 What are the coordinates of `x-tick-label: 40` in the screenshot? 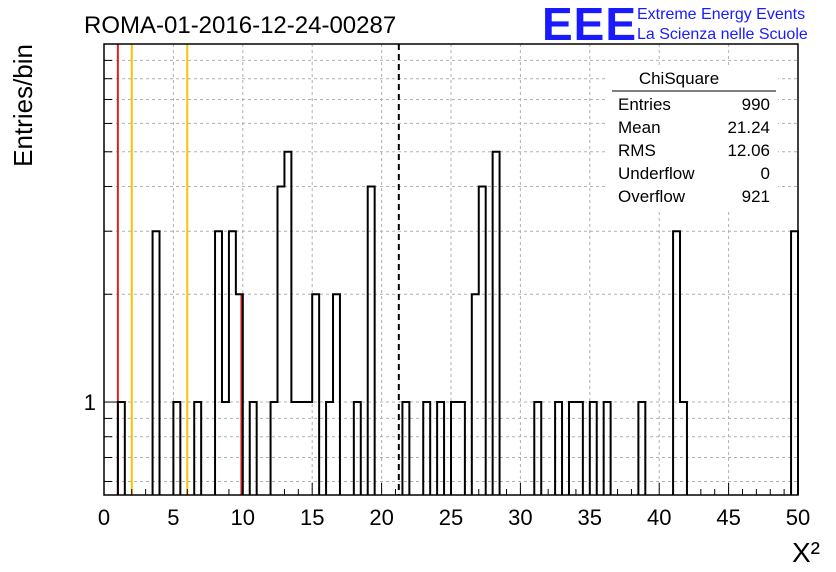 It's located at (659, 517).